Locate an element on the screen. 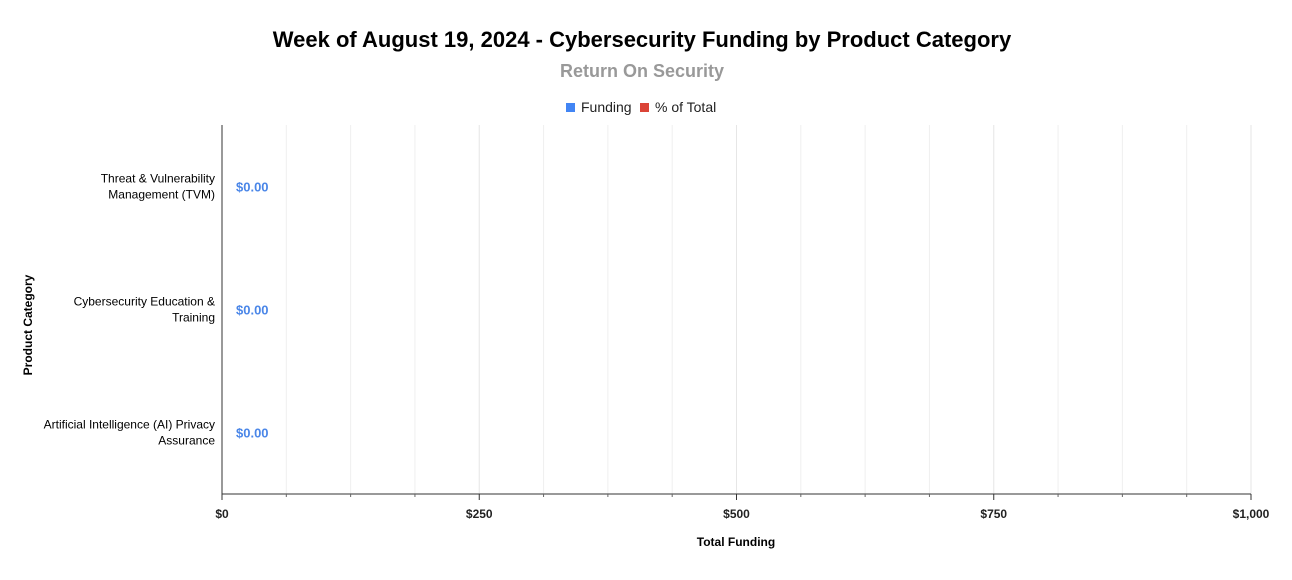 This screenshot has height=580, width=1292. y-tick-label: Threat & Vulnerability Management (TVM) is located at coordinates (158, 187).